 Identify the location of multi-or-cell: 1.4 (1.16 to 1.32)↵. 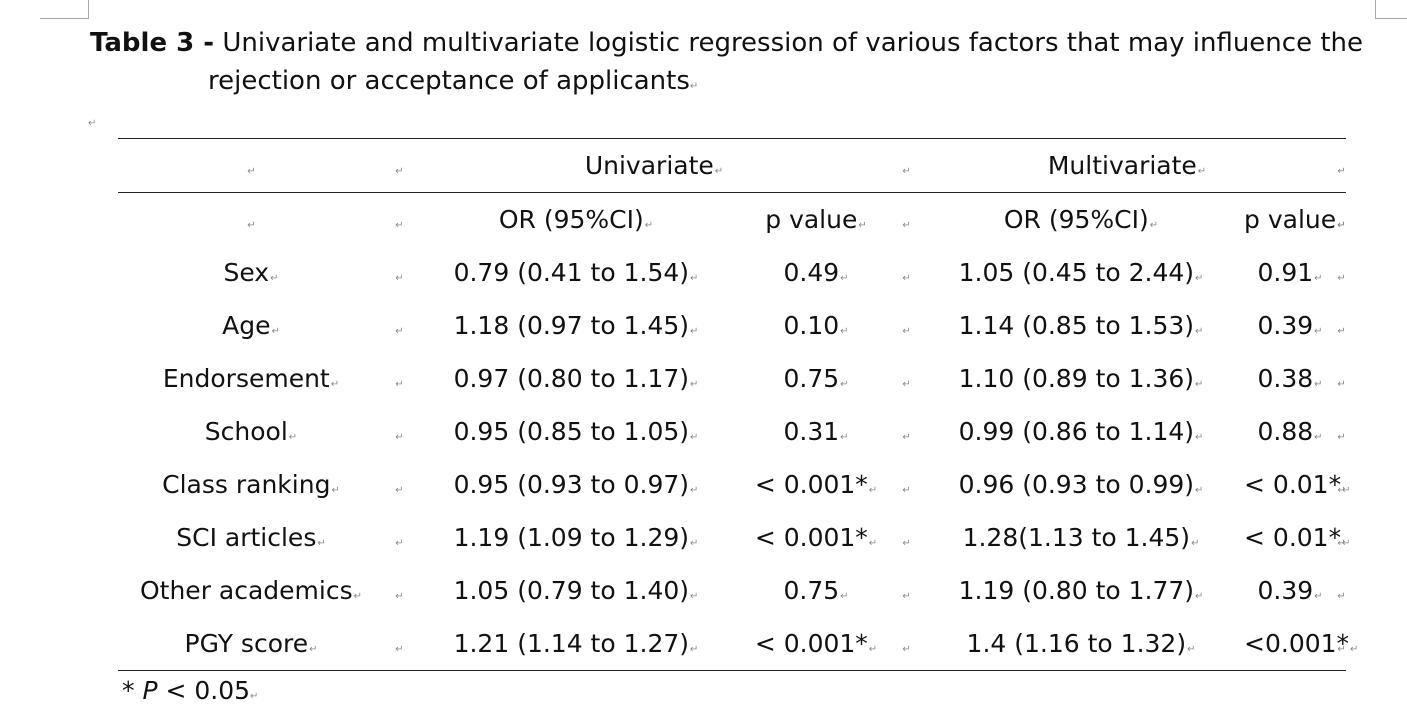
(1081, 644).